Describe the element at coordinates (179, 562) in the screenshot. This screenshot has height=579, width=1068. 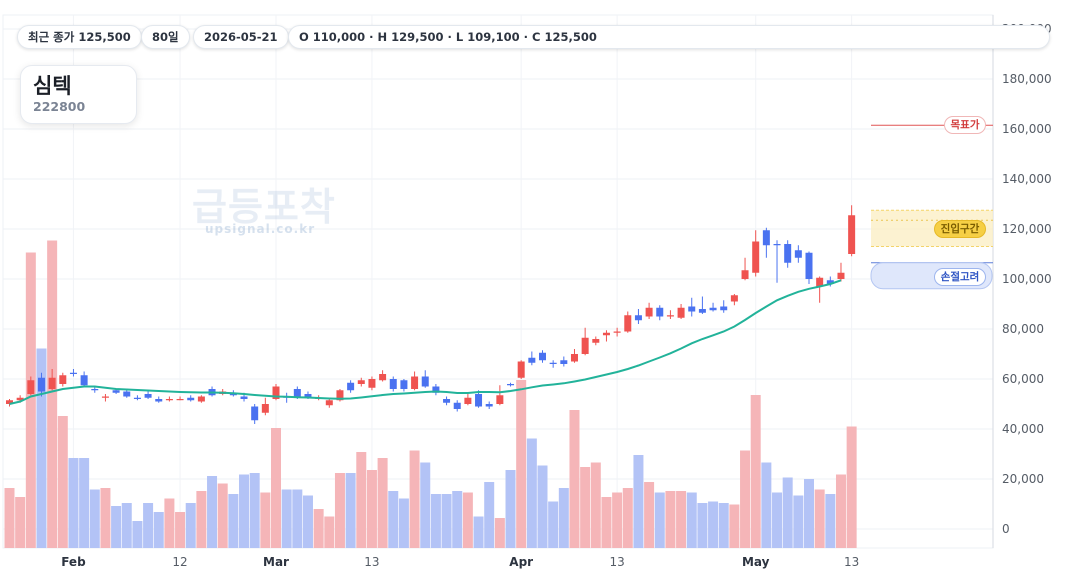
I see `x-tick-label: 12` at that location.